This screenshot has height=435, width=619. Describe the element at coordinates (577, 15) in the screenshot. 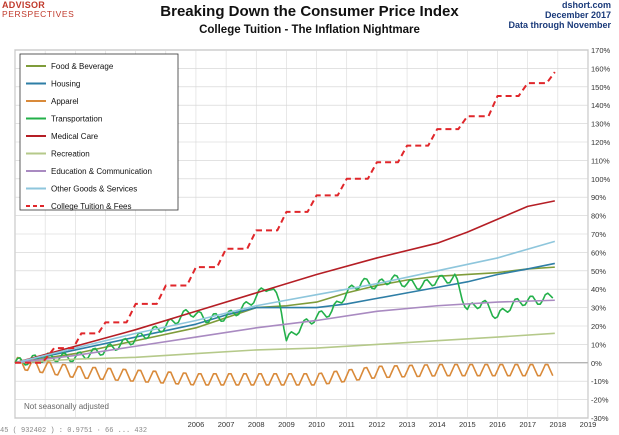

I see `source-date: December 2017` at that location.